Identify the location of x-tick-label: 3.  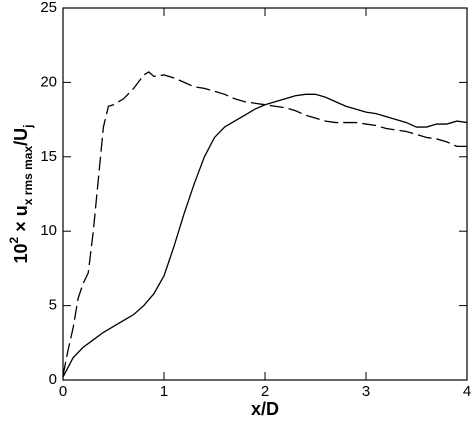
(366, 391).